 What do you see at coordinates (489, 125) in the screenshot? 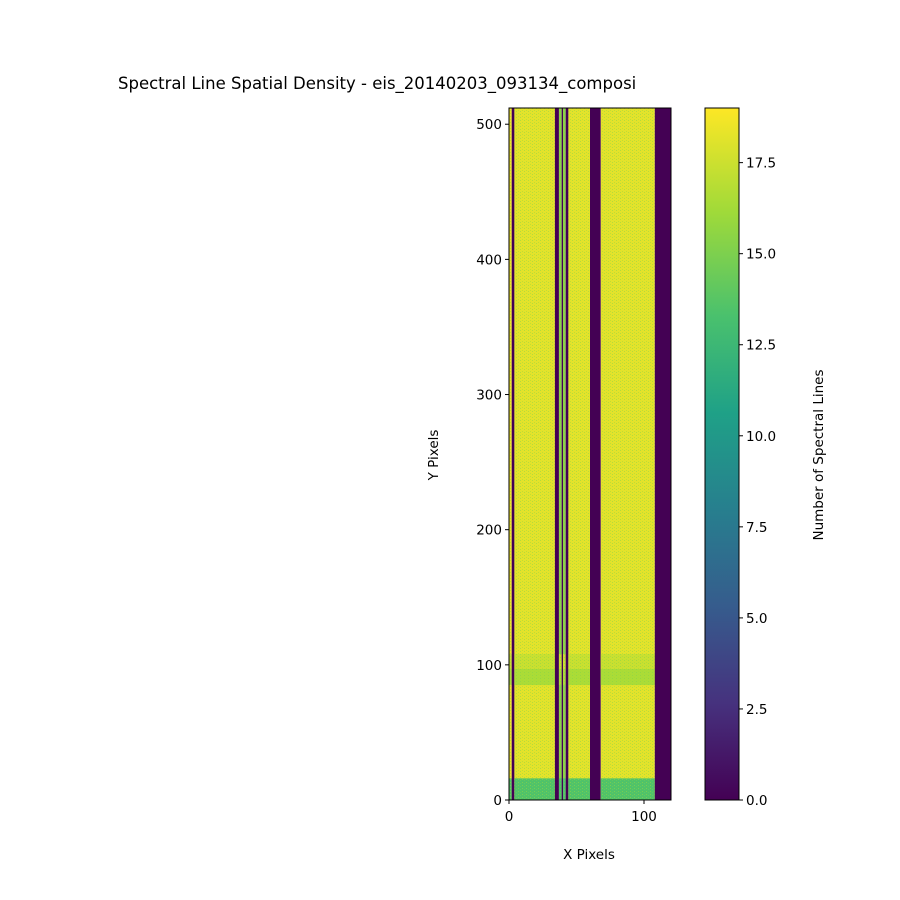
I see `y-tick-label: 500` at bounding box center [489, 125].